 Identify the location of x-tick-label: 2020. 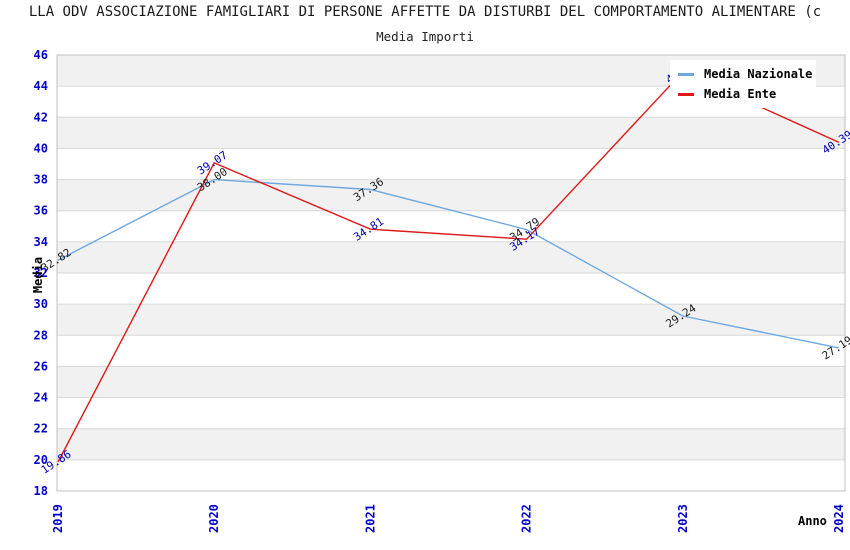
(214, 518).